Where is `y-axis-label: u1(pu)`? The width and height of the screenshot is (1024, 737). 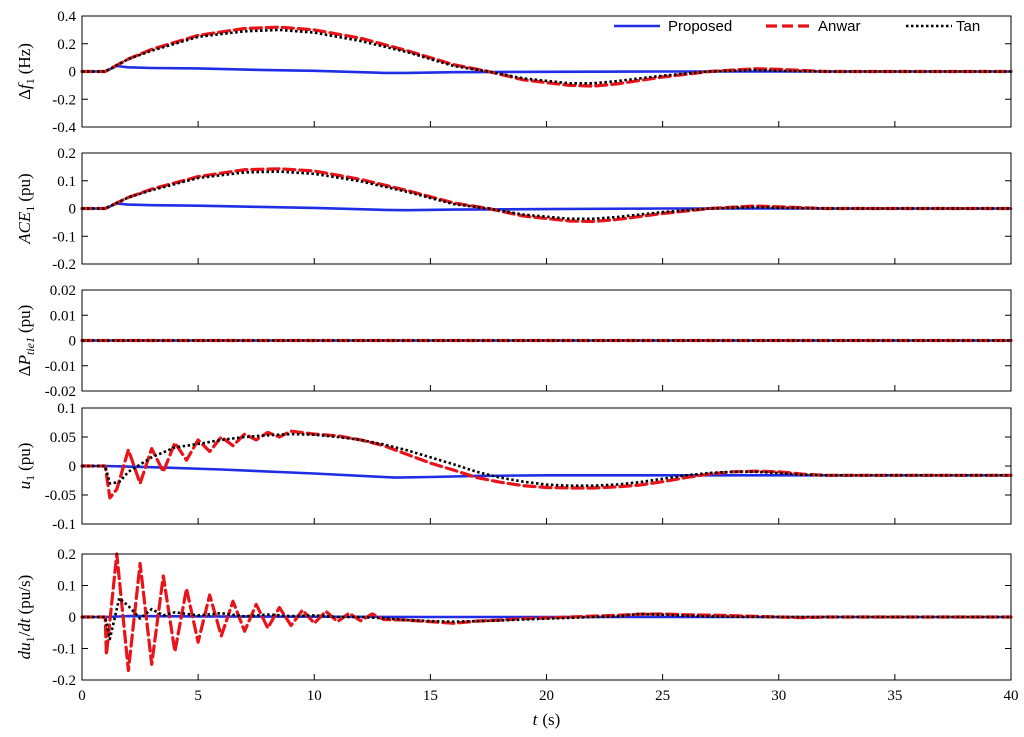 y-axis-label: u1(pu) is located at coordinates (26, 466).